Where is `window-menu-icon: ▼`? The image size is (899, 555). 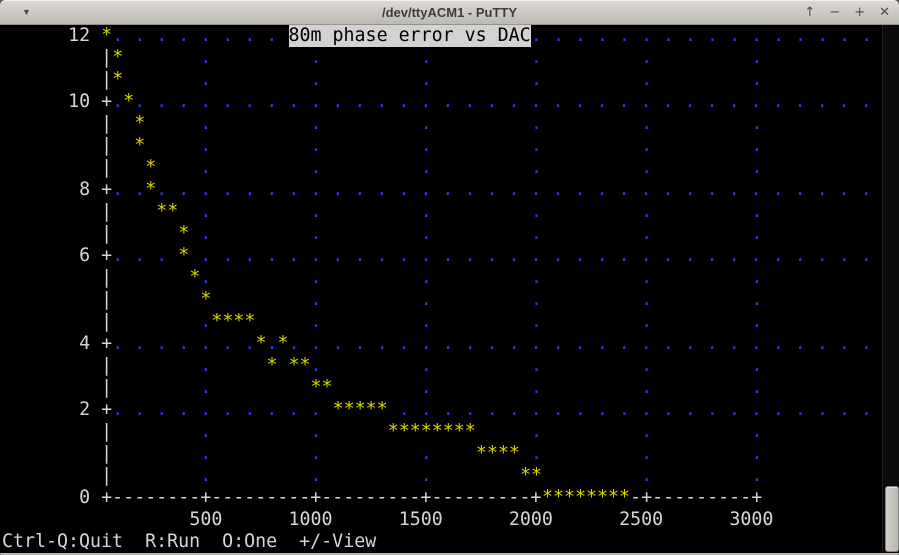 window-menu-icon: ▼ is located at coordinates (26, 12).